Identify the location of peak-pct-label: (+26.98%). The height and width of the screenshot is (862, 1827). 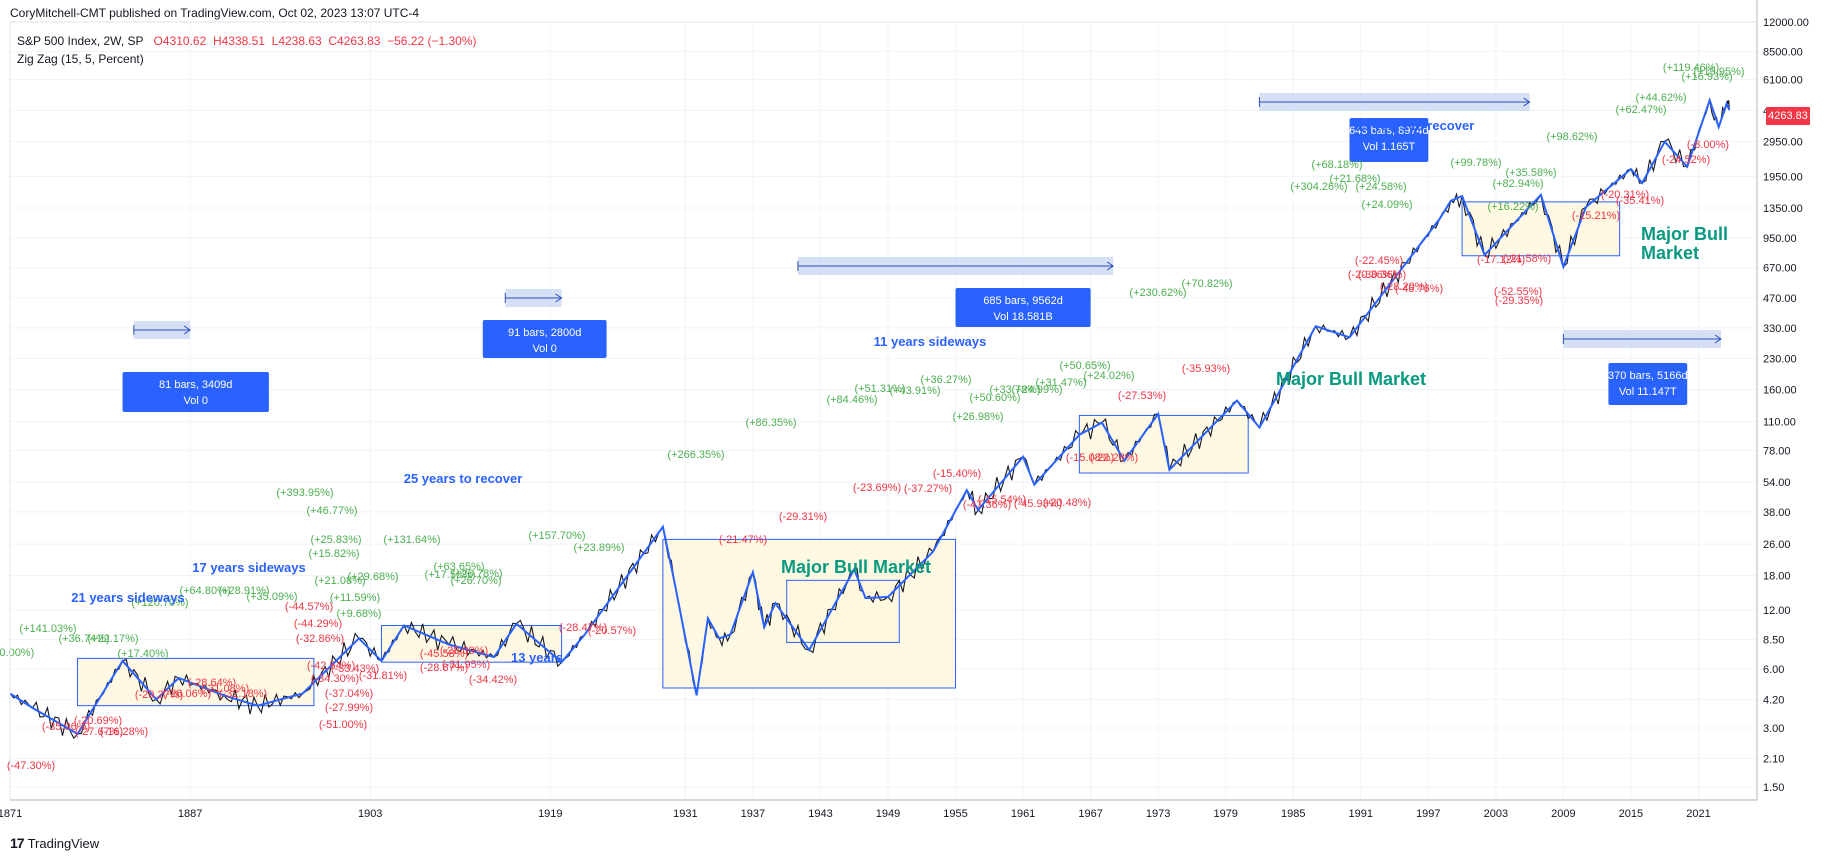
(977, 417).